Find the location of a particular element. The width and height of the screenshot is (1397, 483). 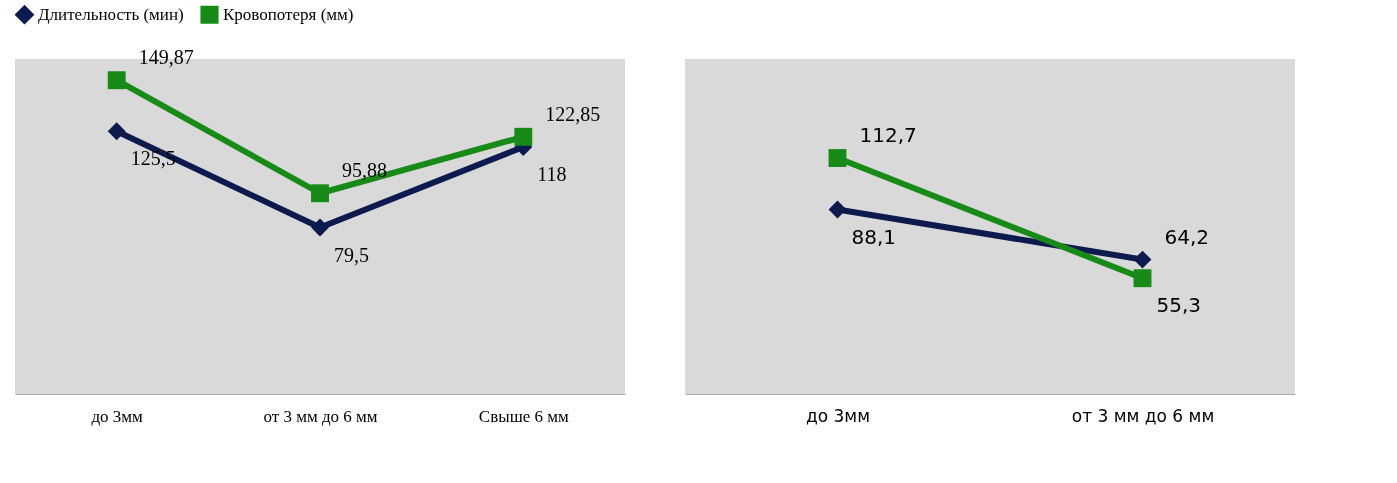

data-label: 122,85 is located at coordinates (573, 113).